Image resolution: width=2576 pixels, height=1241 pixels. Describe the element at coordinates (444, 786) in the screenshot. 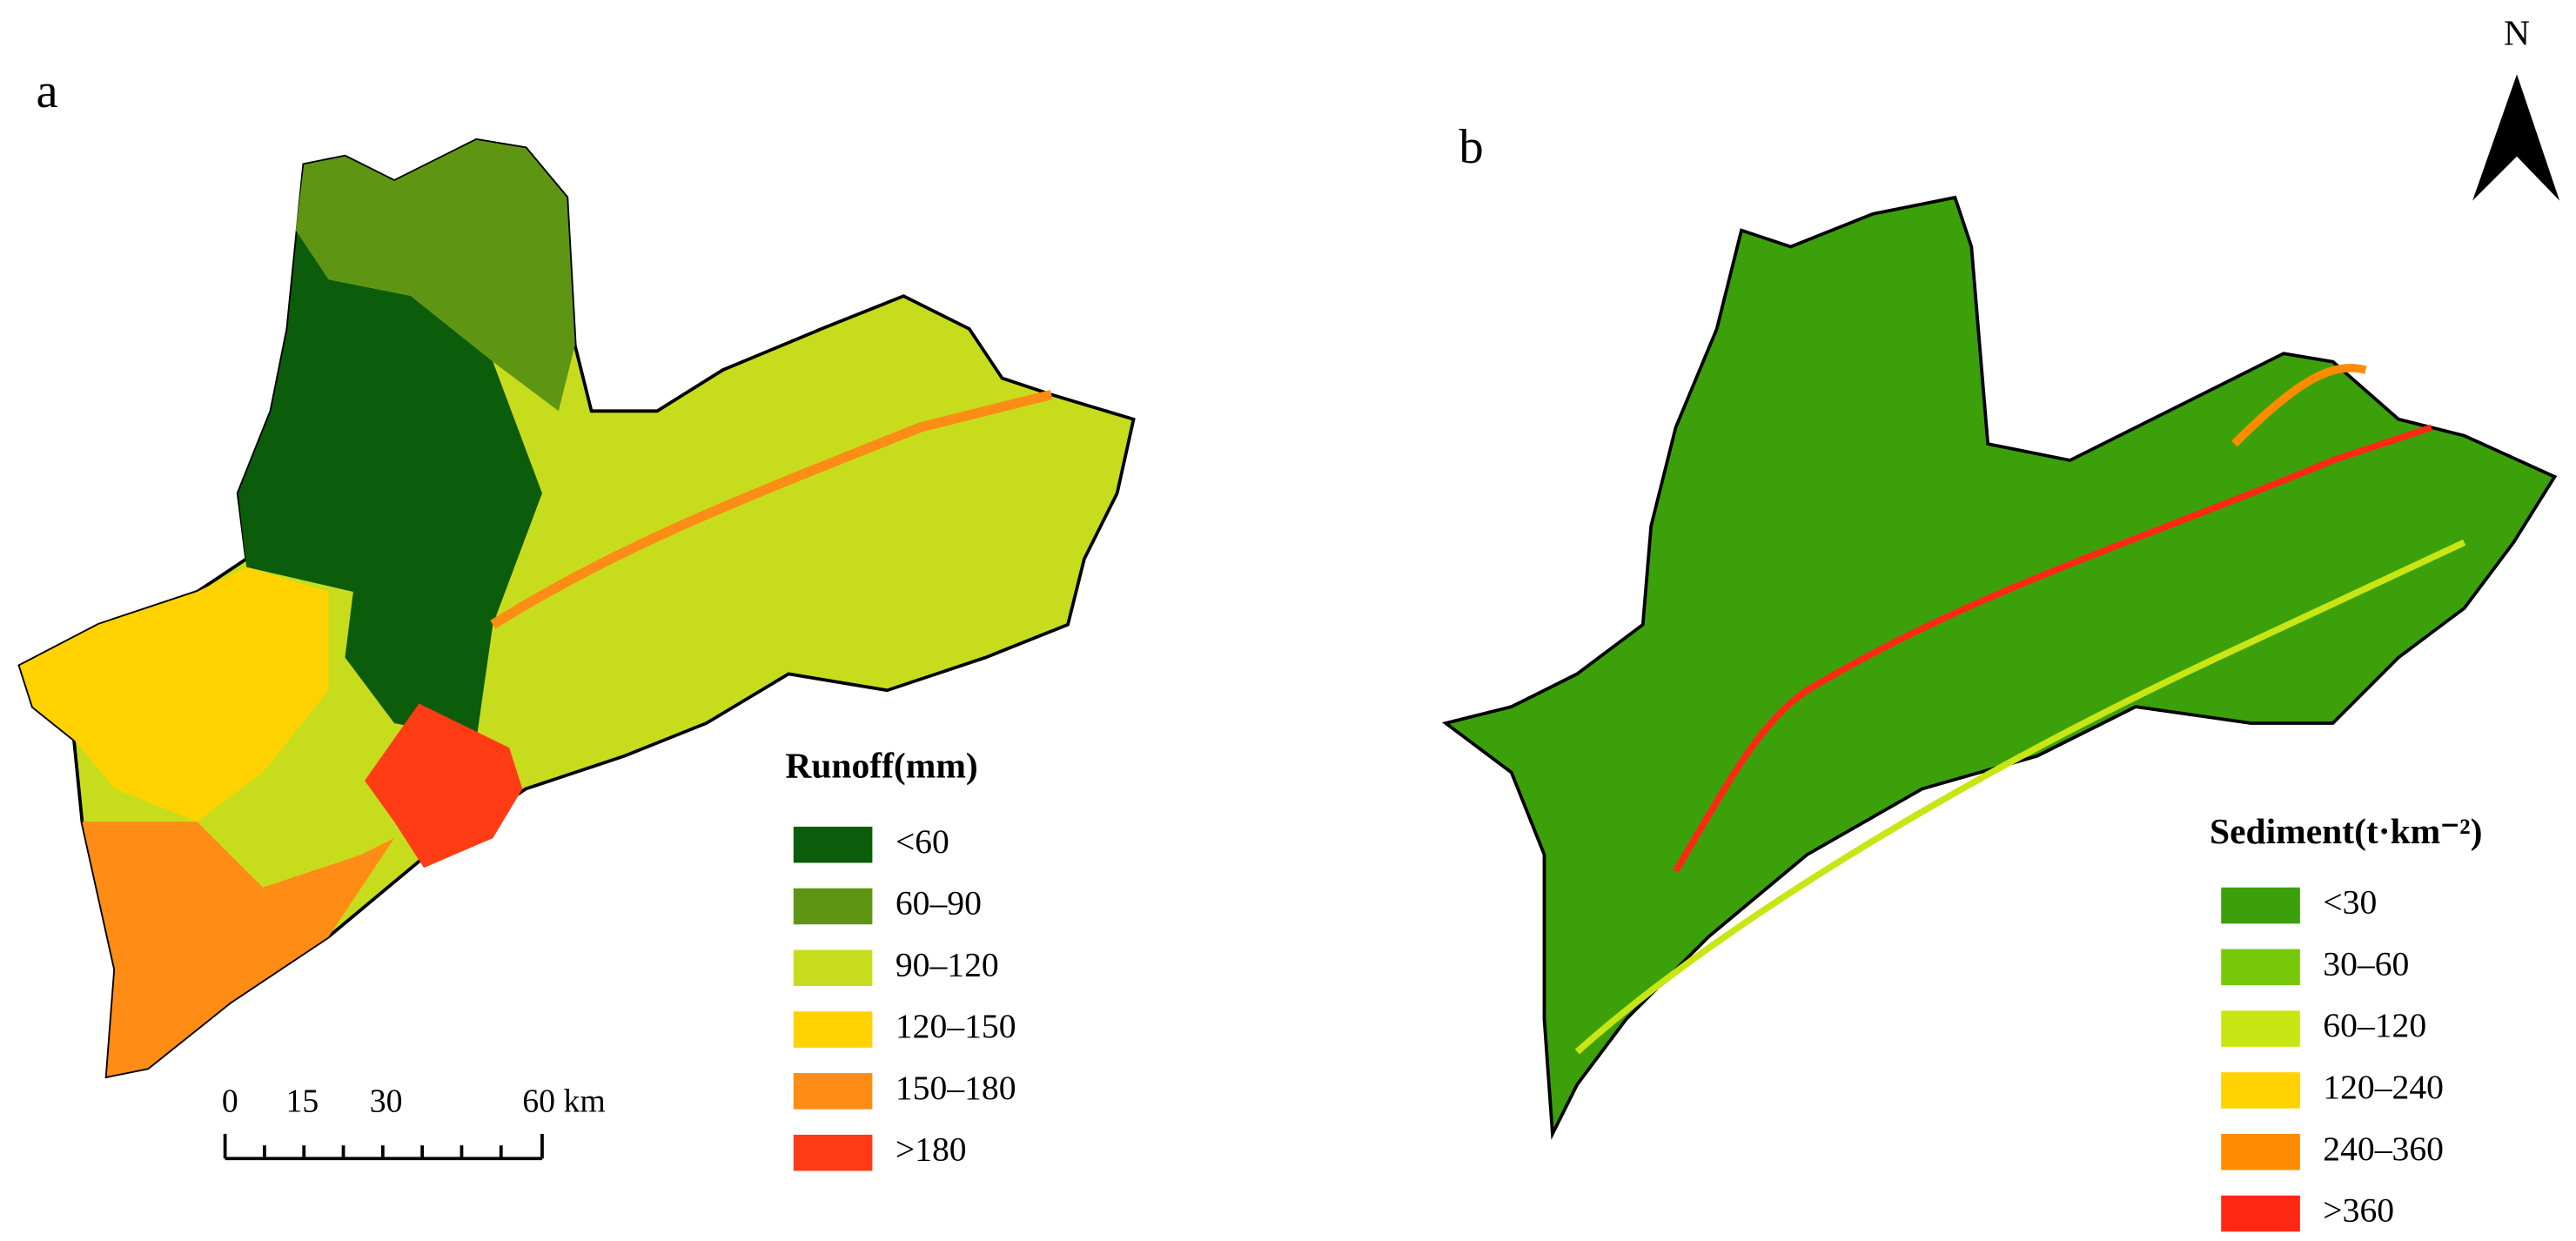

I see `zone-red` at that location.